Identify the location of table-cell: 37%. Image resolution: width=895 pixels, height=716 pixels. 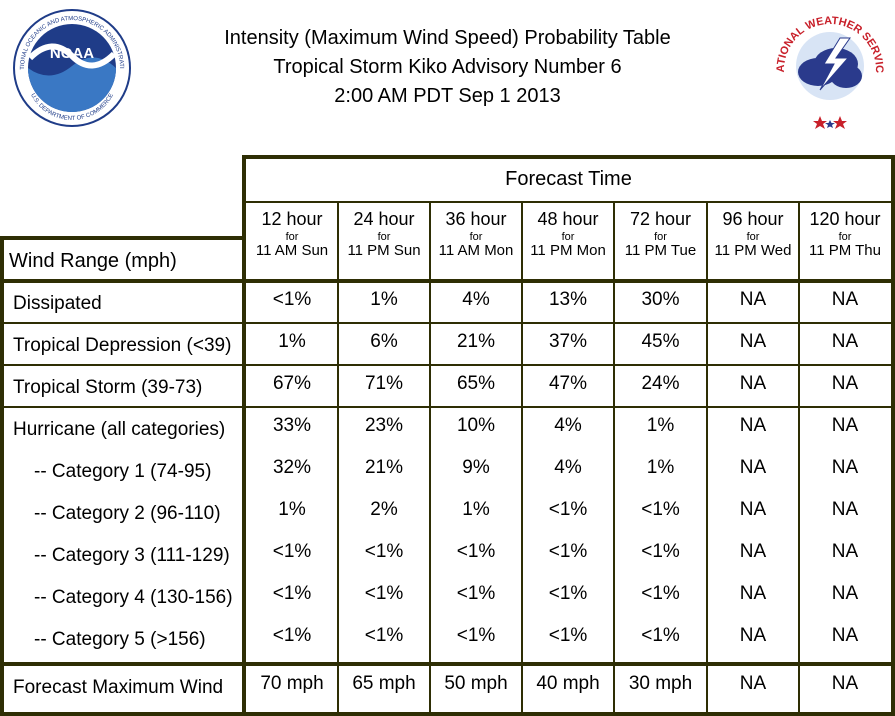
(568, 341).